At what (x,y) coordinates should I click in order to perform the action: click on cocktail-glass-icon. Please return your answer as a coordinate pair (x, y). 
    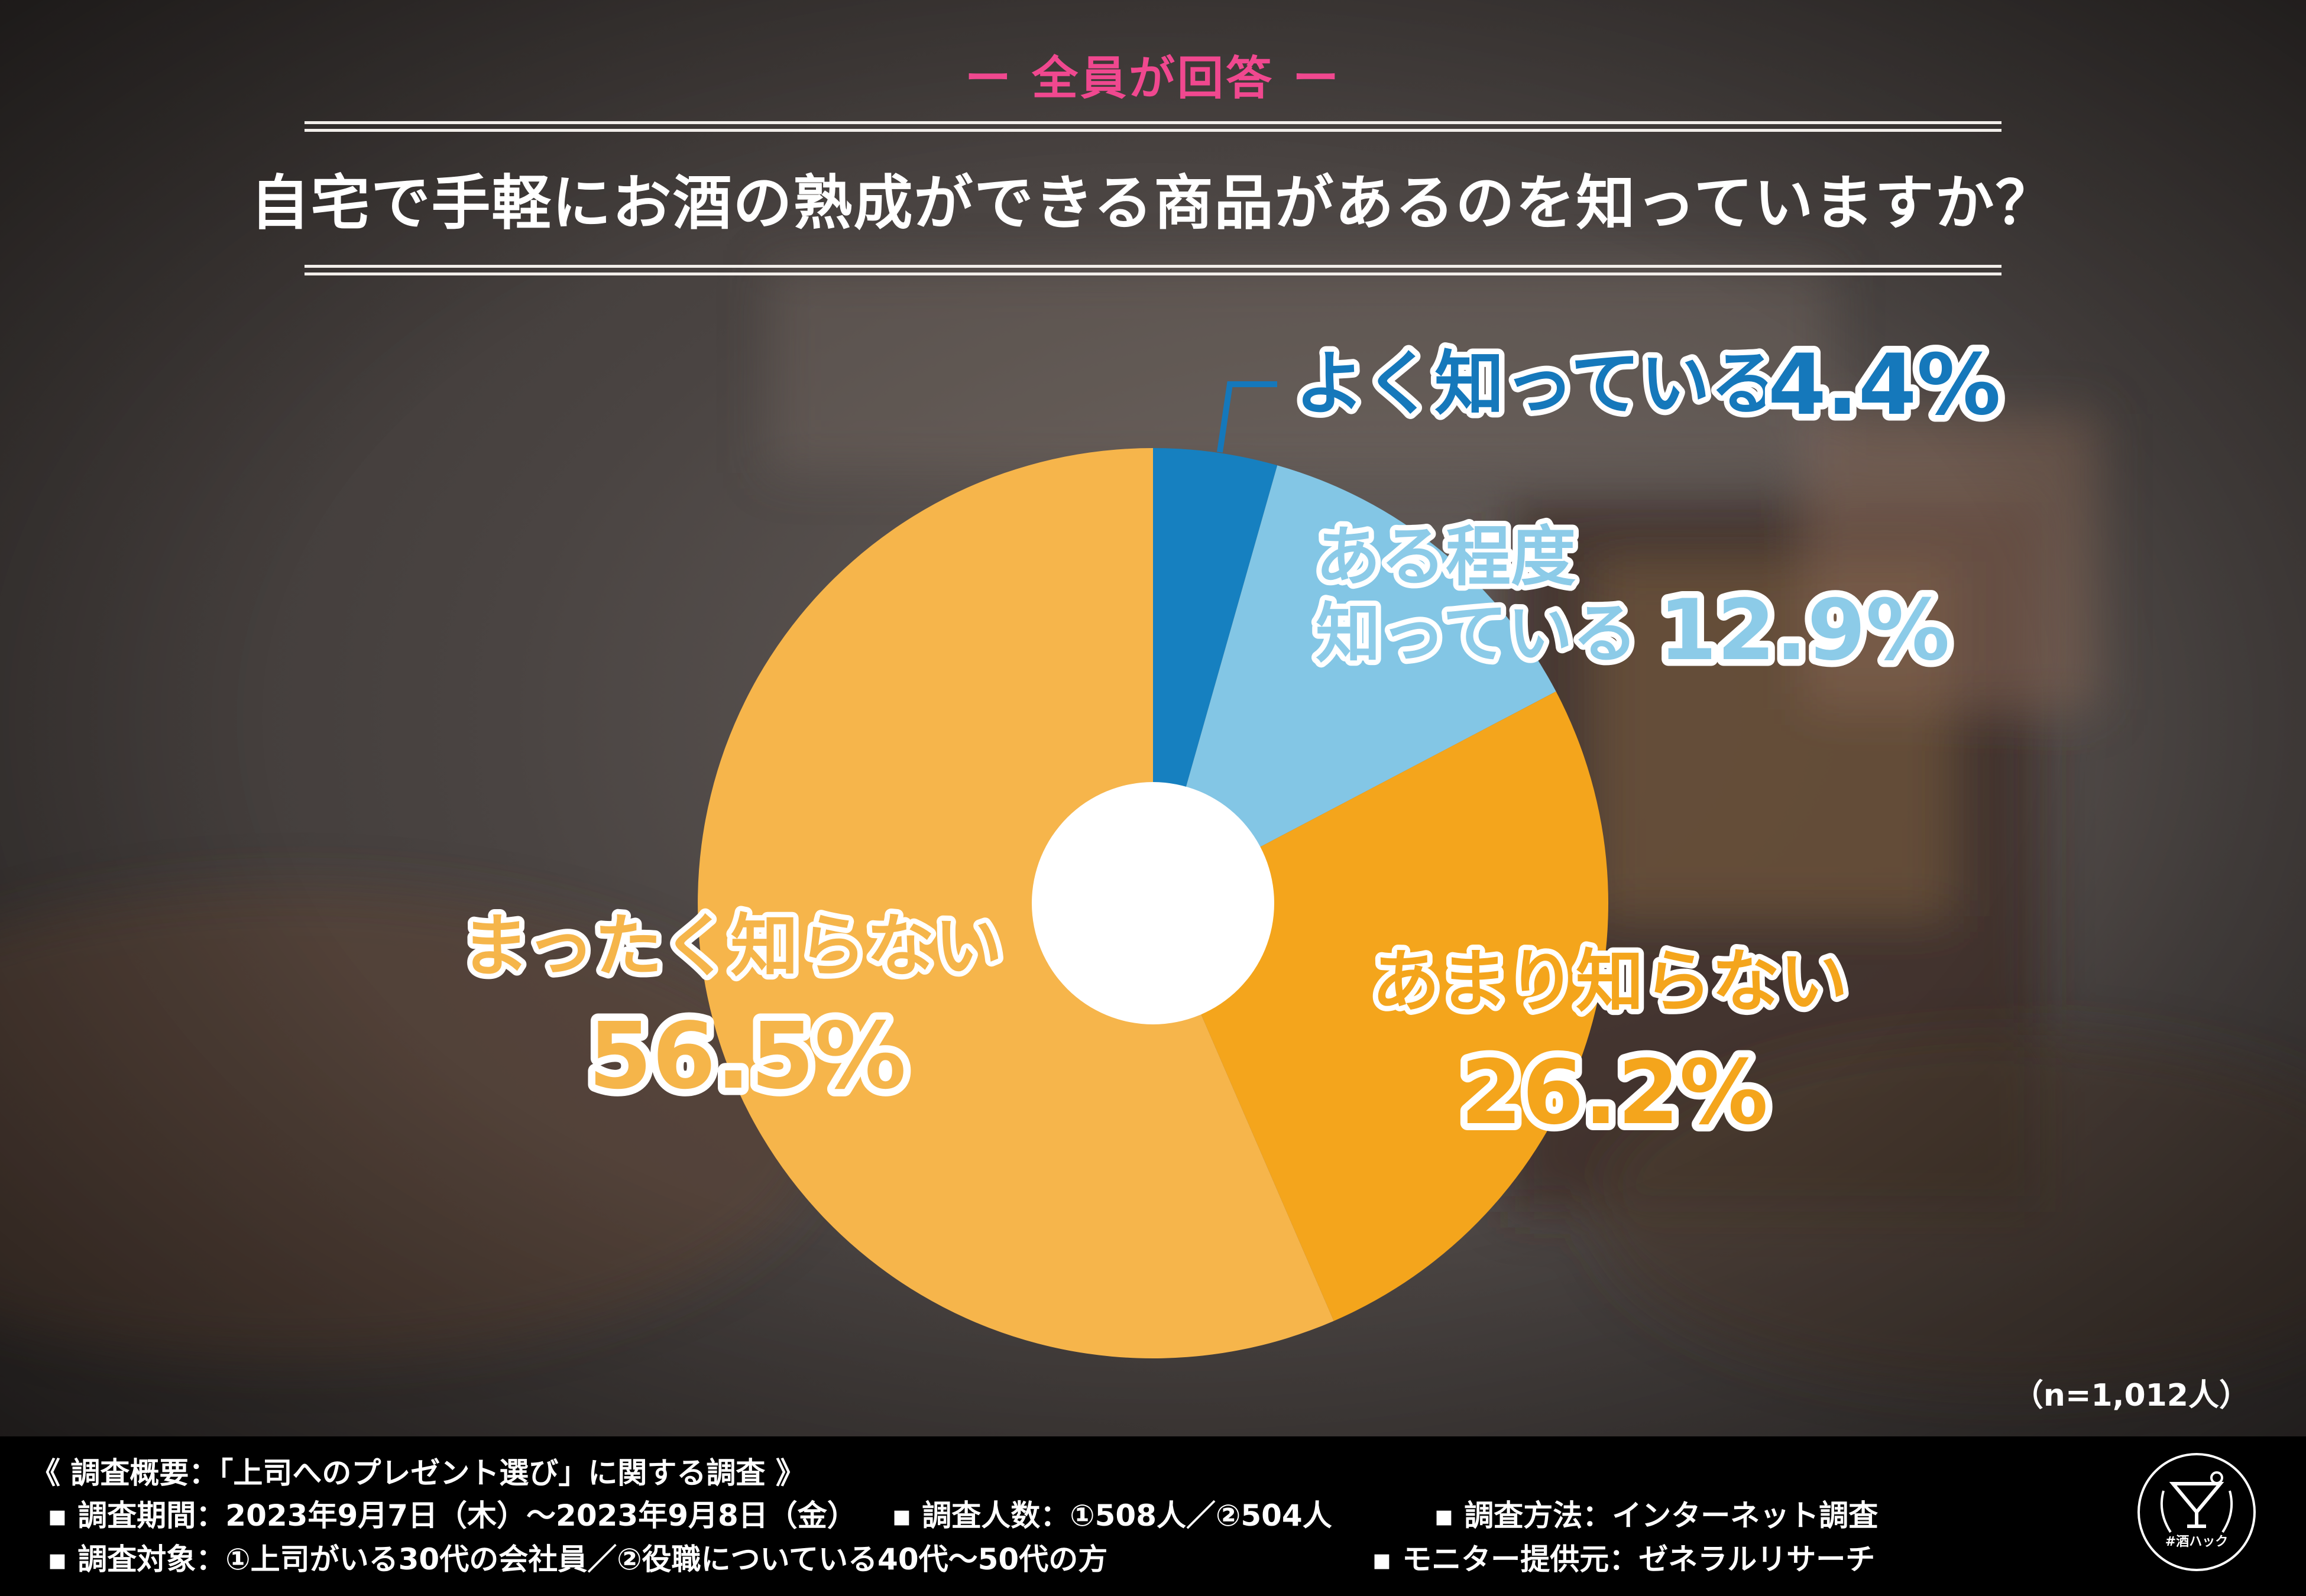
    Looking at the image, I should click on (2196, 1502).